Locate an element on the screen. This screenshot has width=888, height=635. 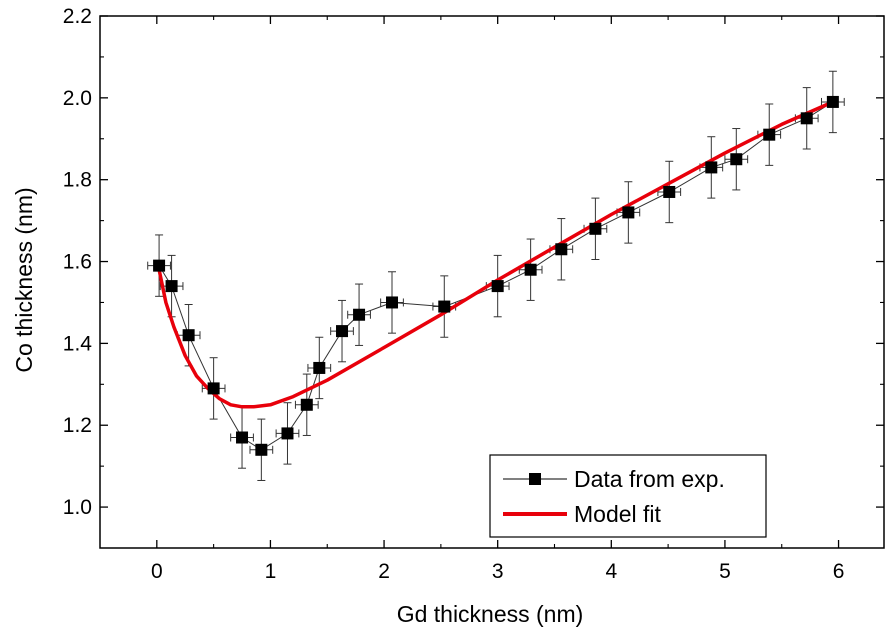
legend: Data from exp. Model fit is located at coordinates (628, 496).